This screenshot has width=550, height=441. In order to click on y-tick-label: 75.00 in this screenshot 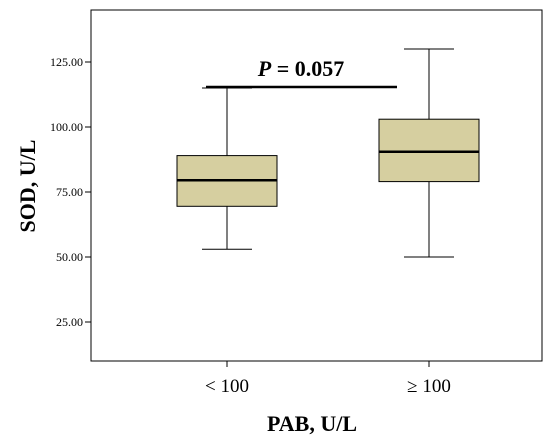, I will do `click(69, 192)`.